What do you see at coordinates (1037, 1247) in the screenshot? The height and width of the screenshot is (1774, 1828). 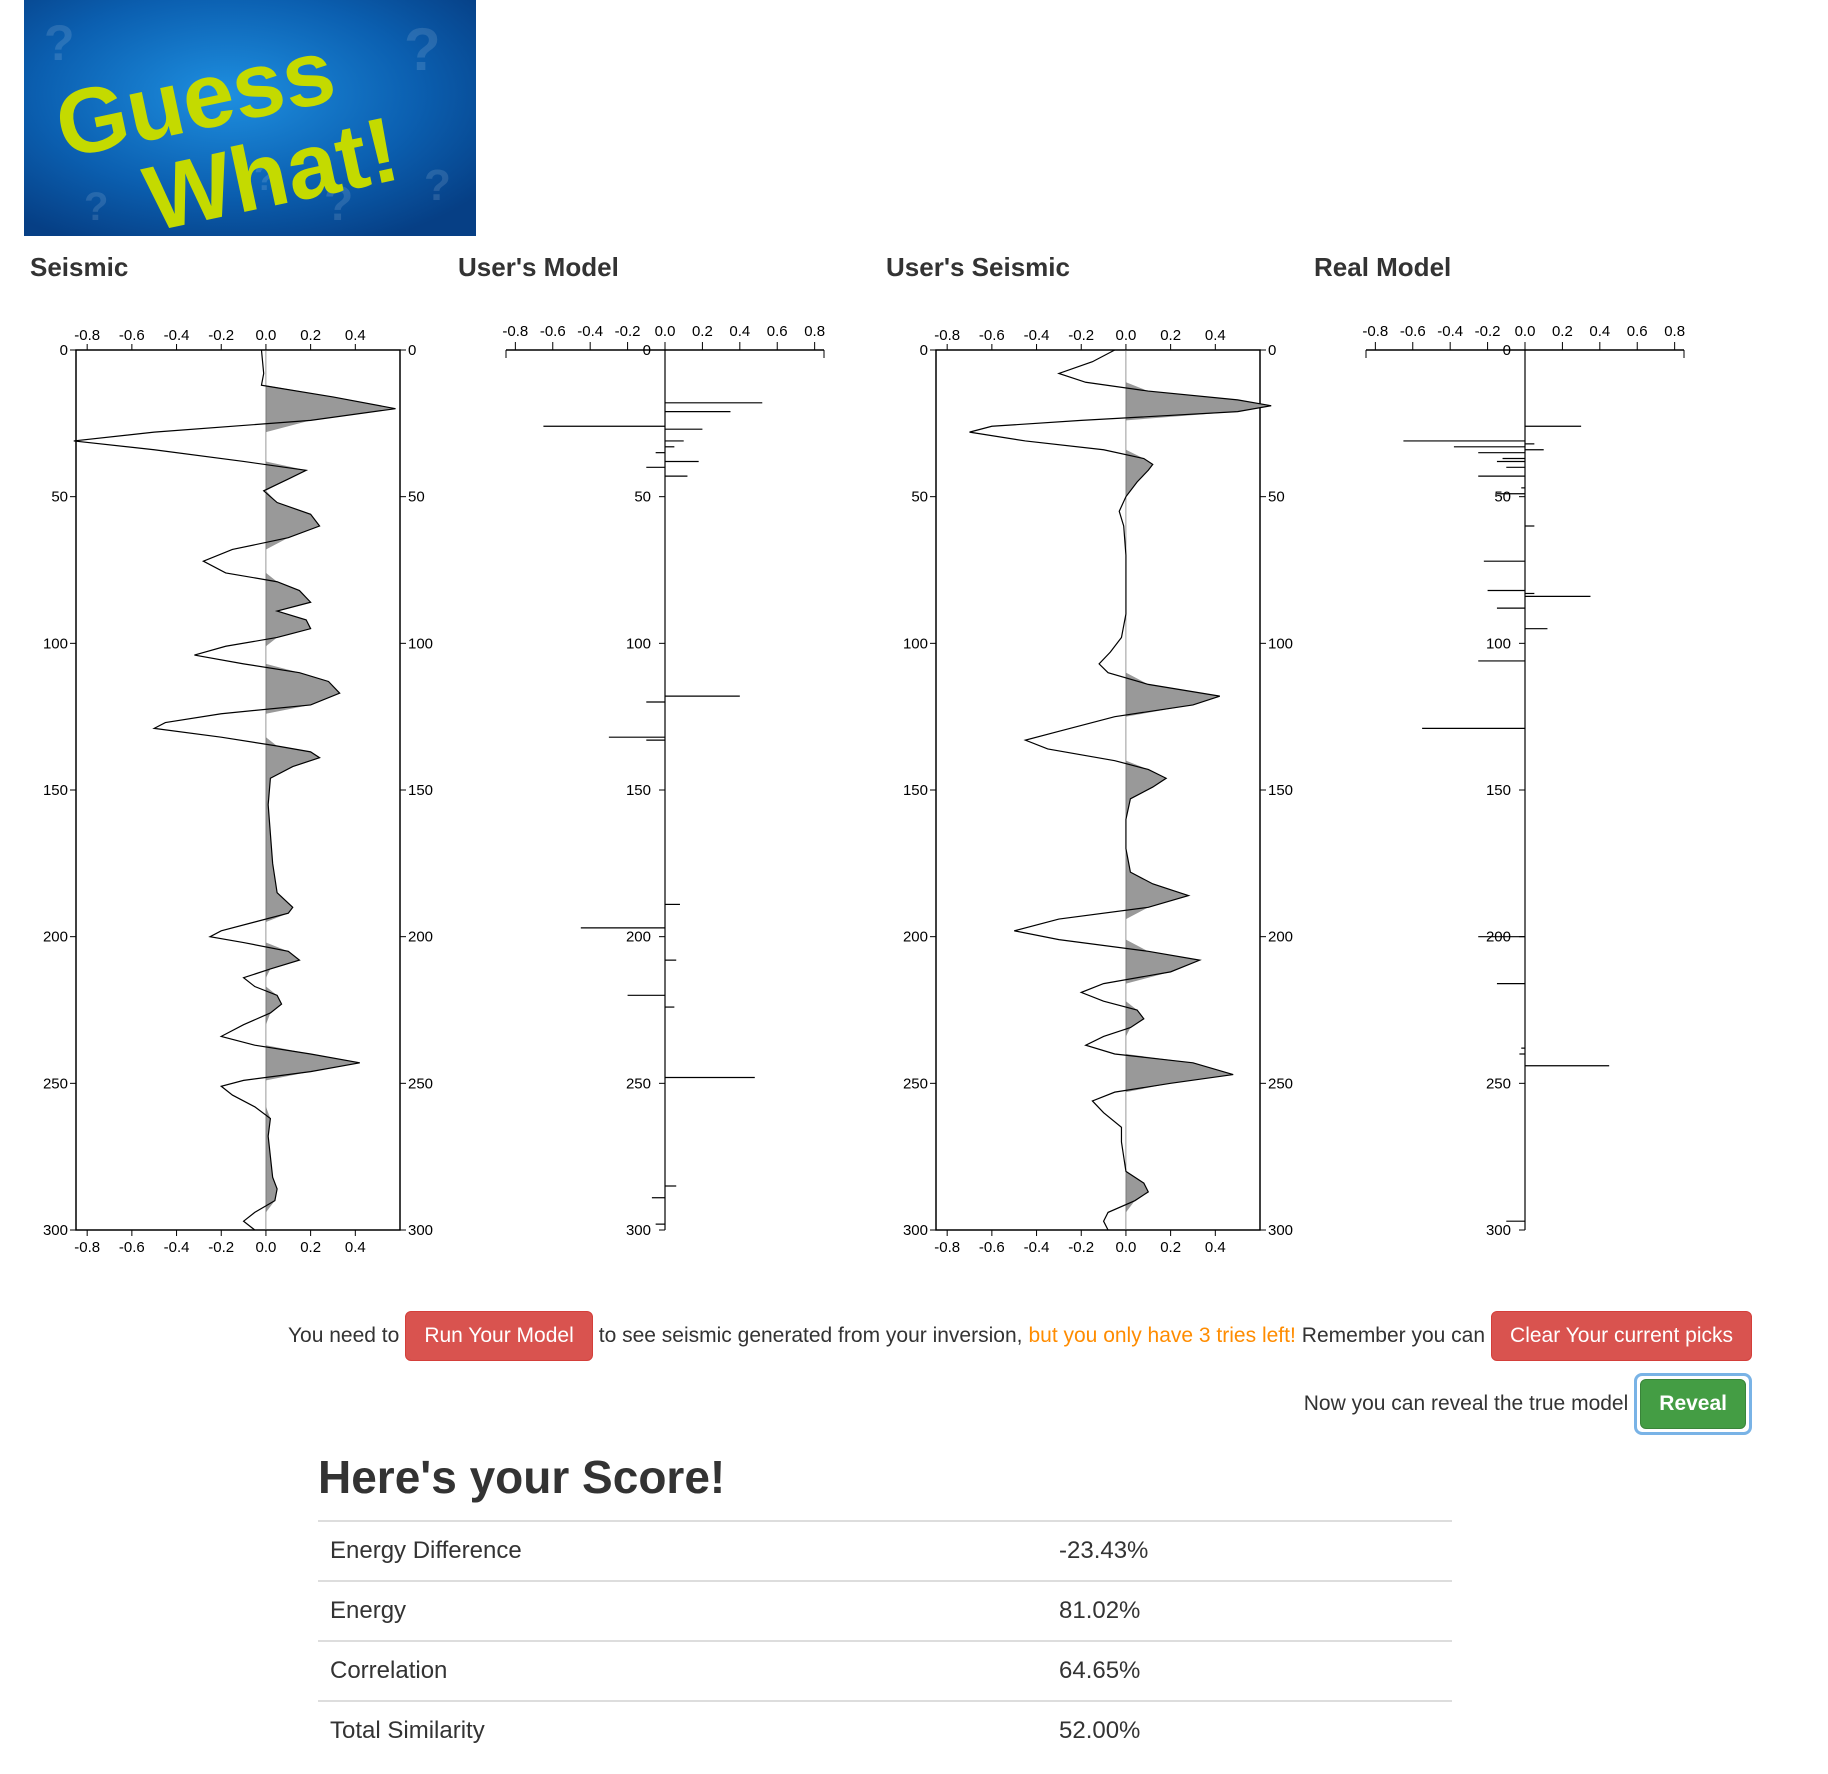 I see `x-tick-label-bottom: -0.4` at bounding box center [1037, 1247].